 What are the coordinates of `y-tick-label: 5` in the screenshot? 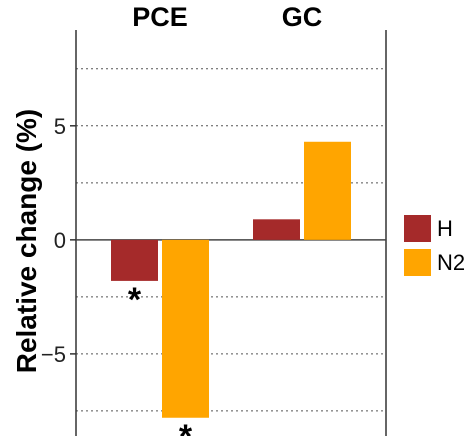 It's located at (60, 126).